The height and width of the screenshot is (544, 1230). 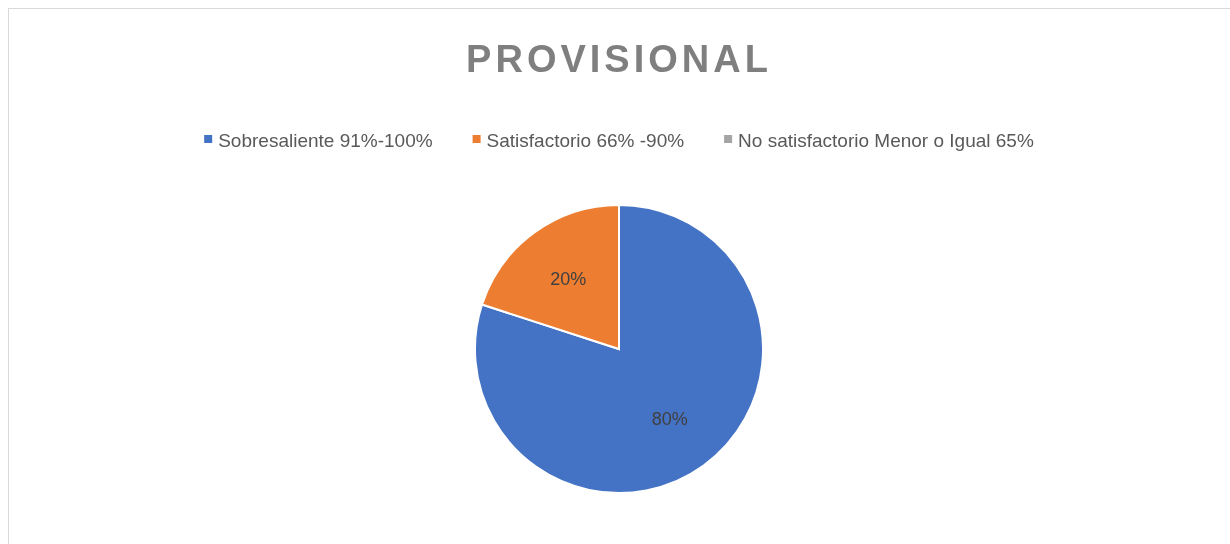 I want to click on legend-label: Satisfactorio 66% -90%, so click(x=585, y=140).